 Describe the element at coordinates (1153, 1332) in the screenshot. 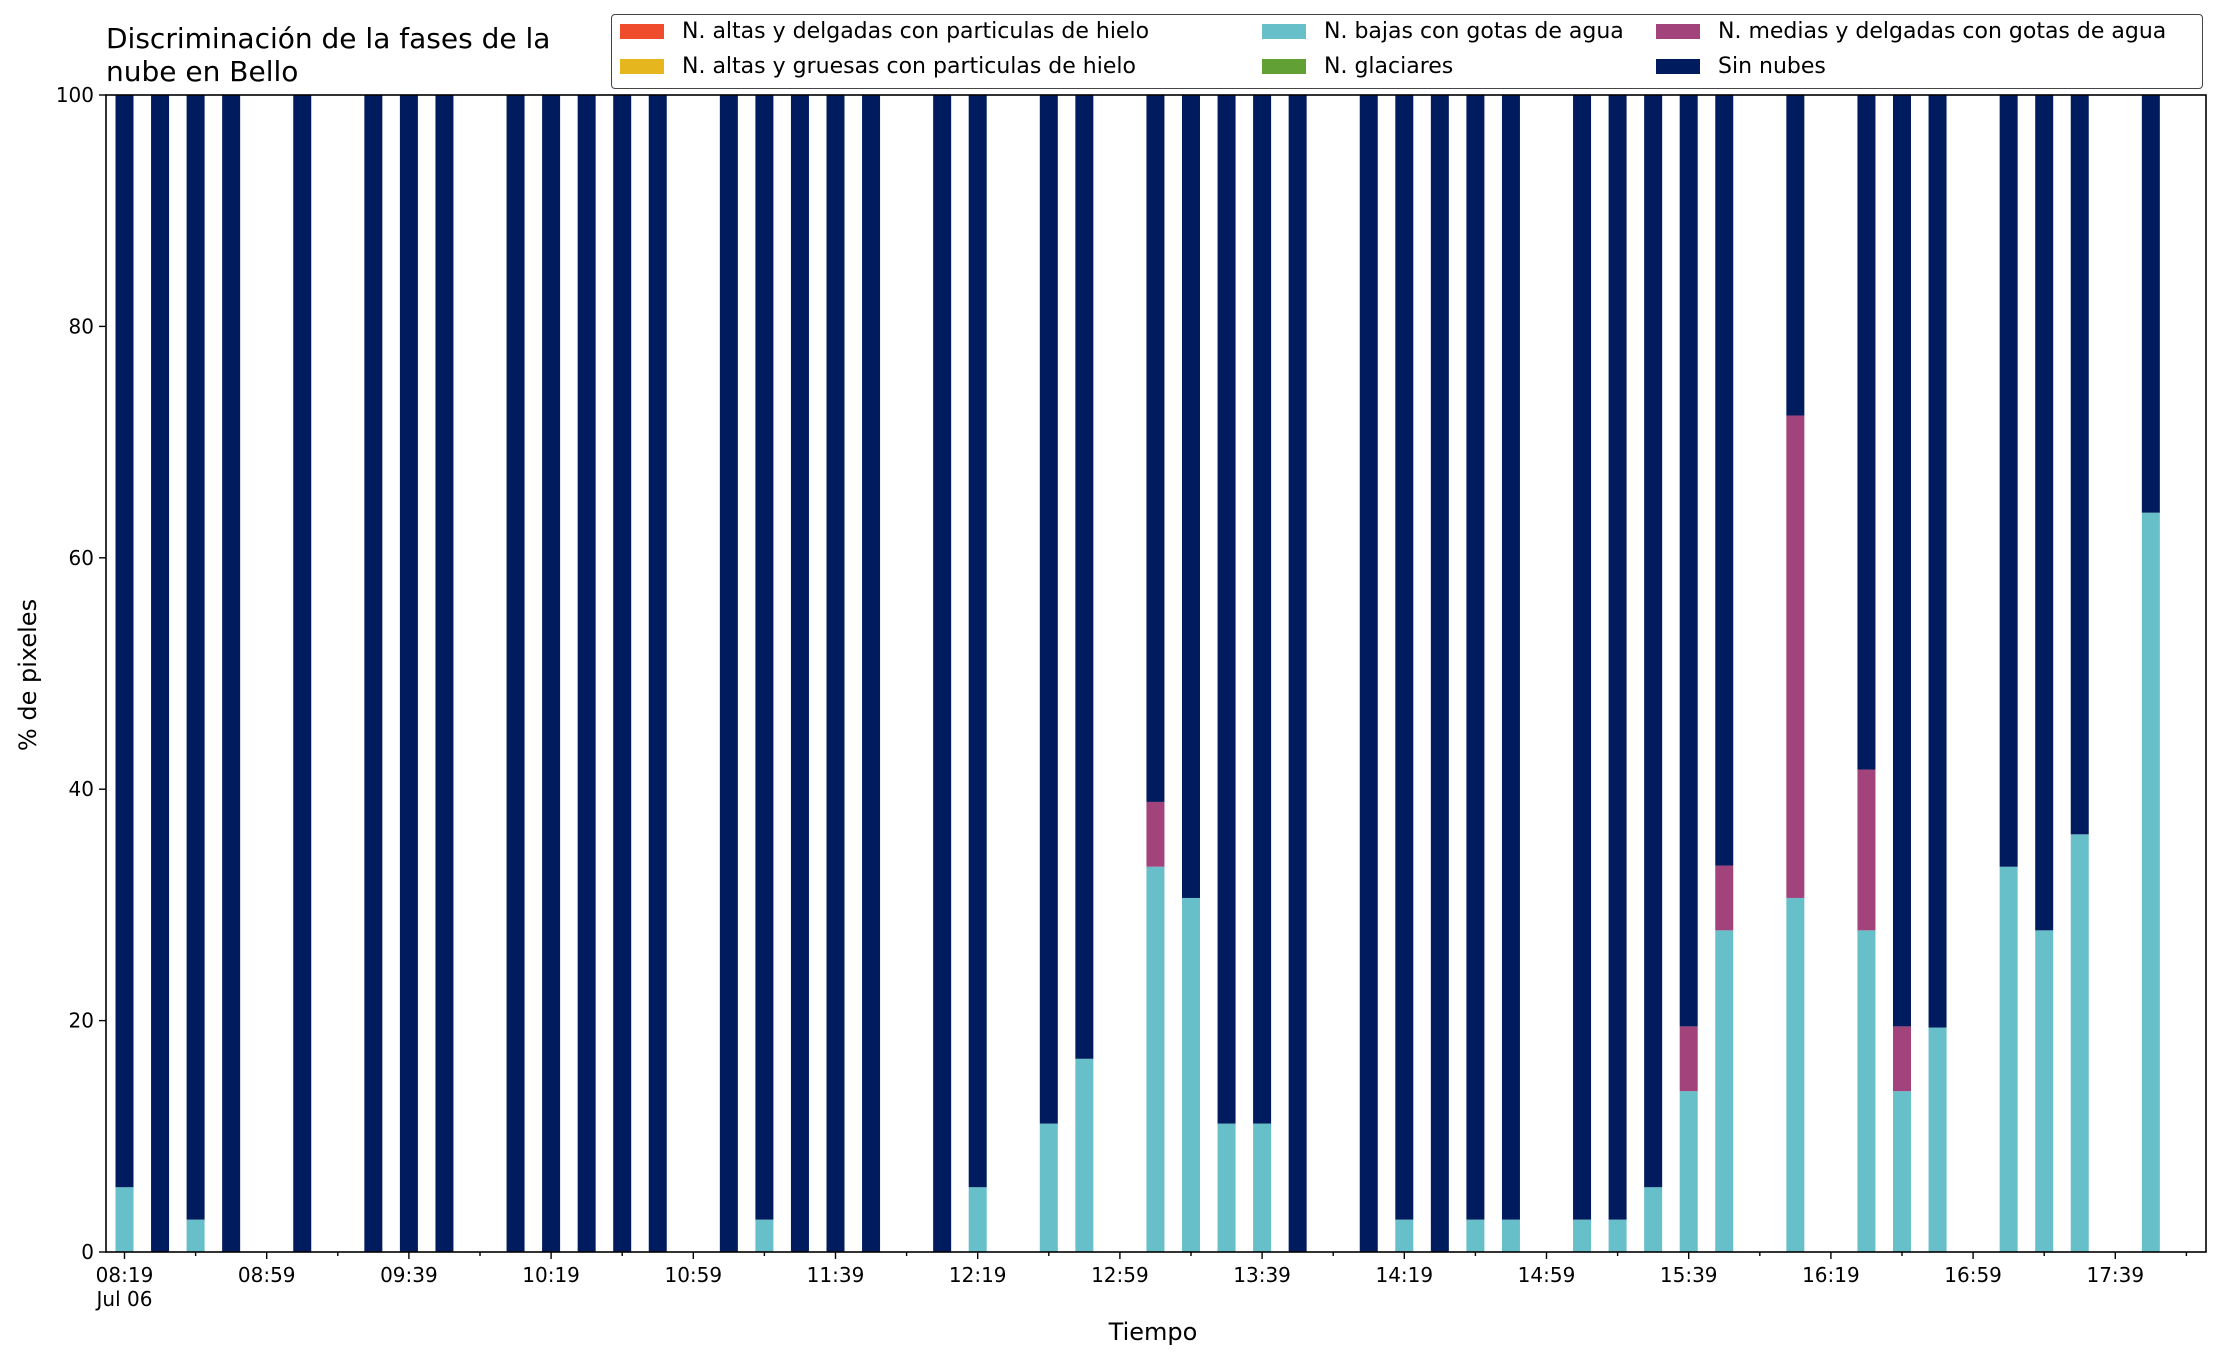

I see `x-axis-label: Tiempo` at that location.